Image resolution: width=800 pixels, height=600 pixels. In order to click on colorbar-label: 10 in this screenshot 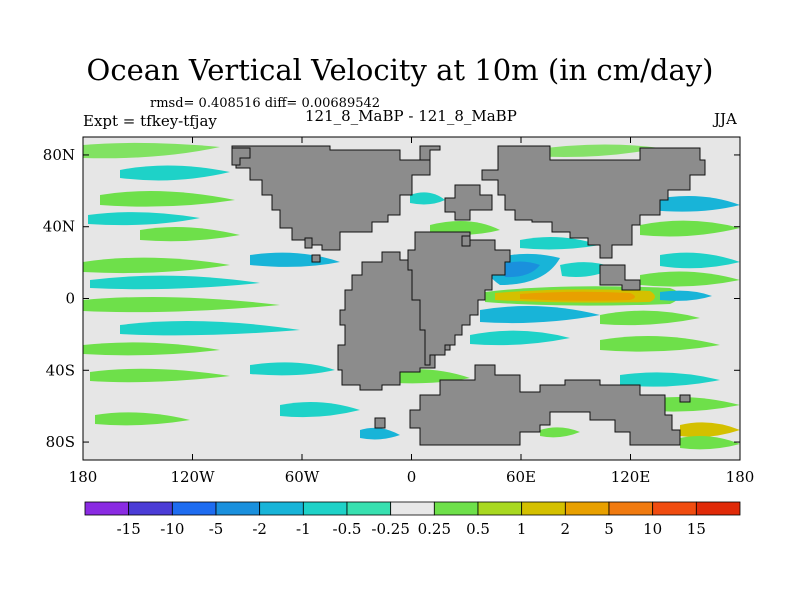, I will do `click(652, 529)`.